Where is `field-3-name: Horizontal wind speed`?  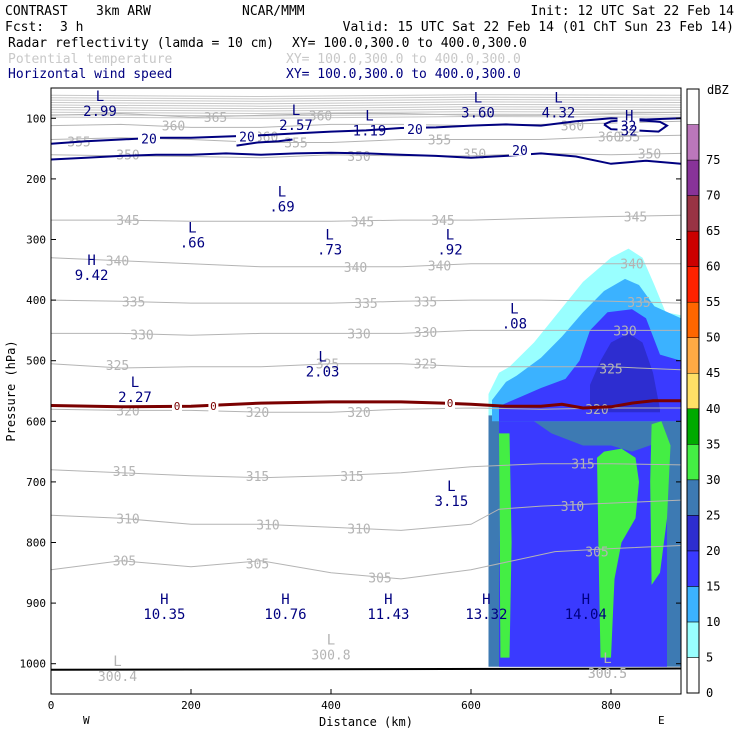
field-3-name: Horizontal wind speed is located at coordinates (90, 74).